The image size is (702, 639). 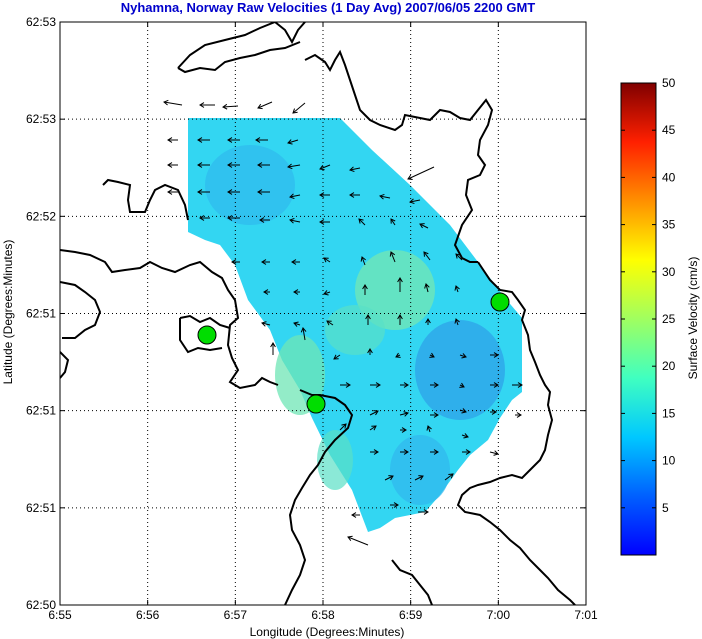 What do you see at coordinates (669, 225) in the screenshot?
I see `colorbar-tick-label: 35` at bounding box center [669, 225].